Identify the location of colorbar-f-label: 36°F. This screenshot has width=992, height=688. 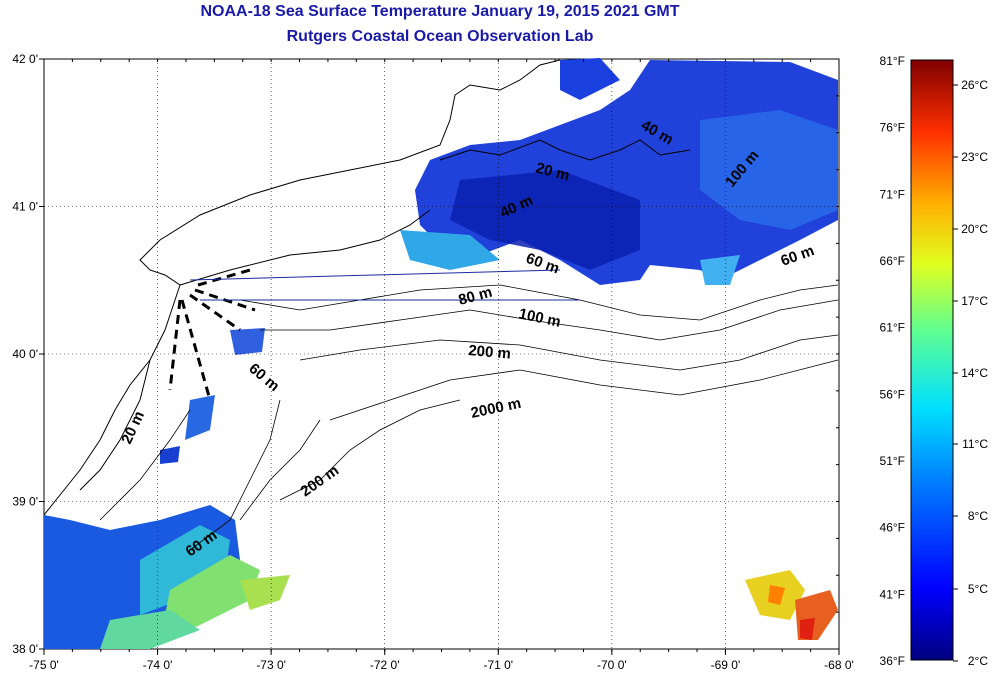
(892, 661).